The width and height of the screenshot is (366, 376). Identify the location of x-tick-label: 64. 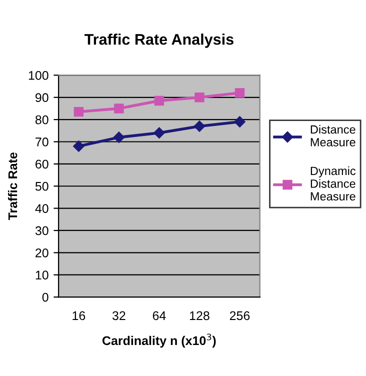
(159, 315).